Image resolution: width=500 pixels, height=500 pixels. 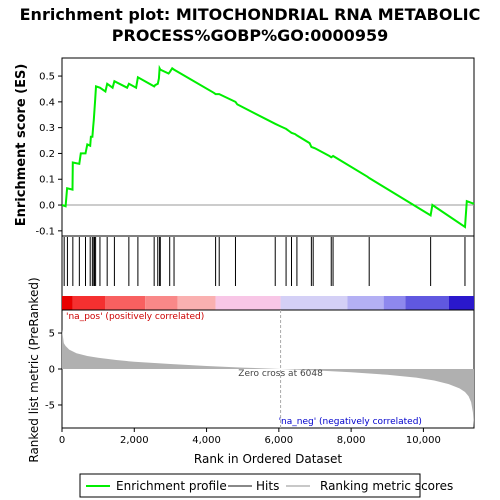 What do you see at coordinates (47, 206) in the screenshot?
I see `es-y-tick-label: 0.0` at bounding box center [47, 206].